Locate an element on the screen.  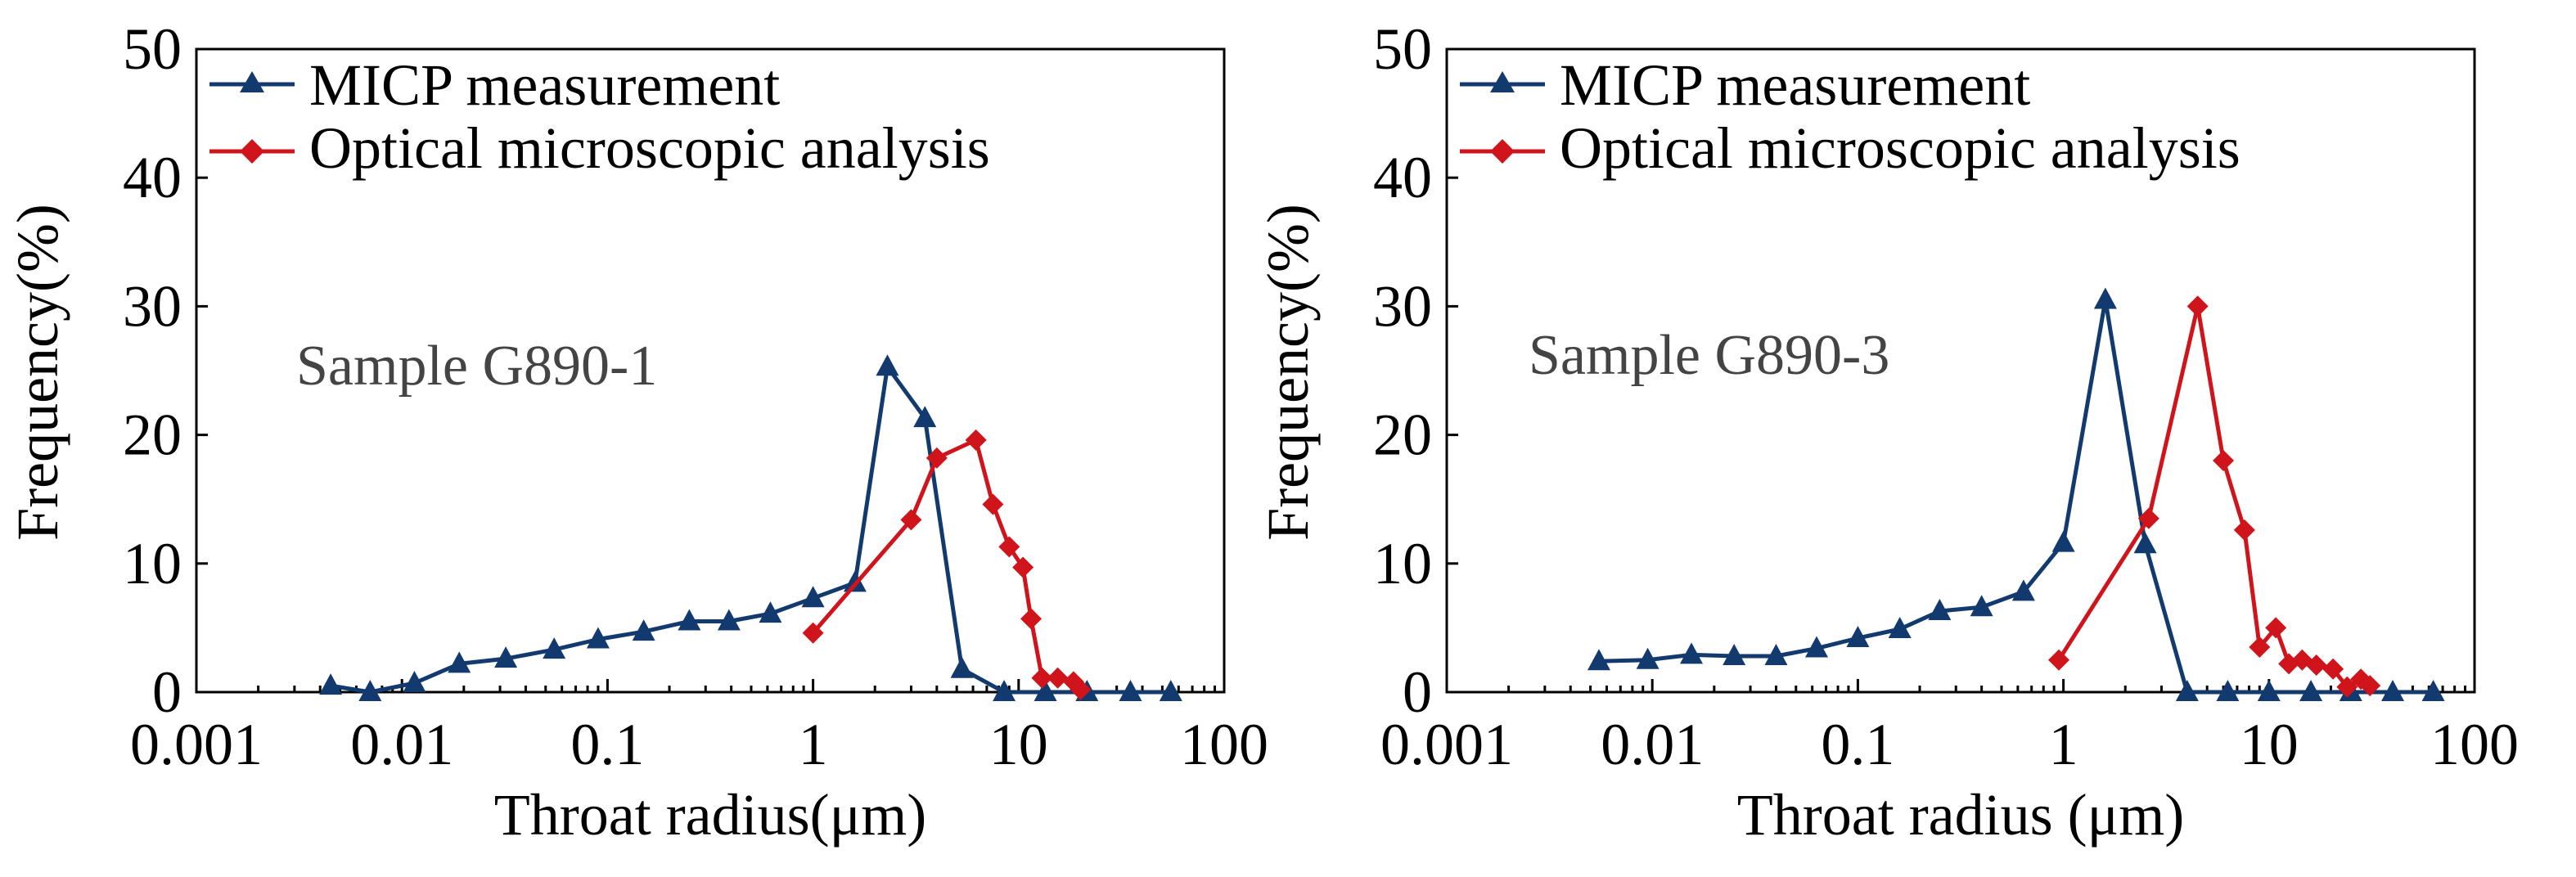
series-line-micp is located at coordinates (750, 529).